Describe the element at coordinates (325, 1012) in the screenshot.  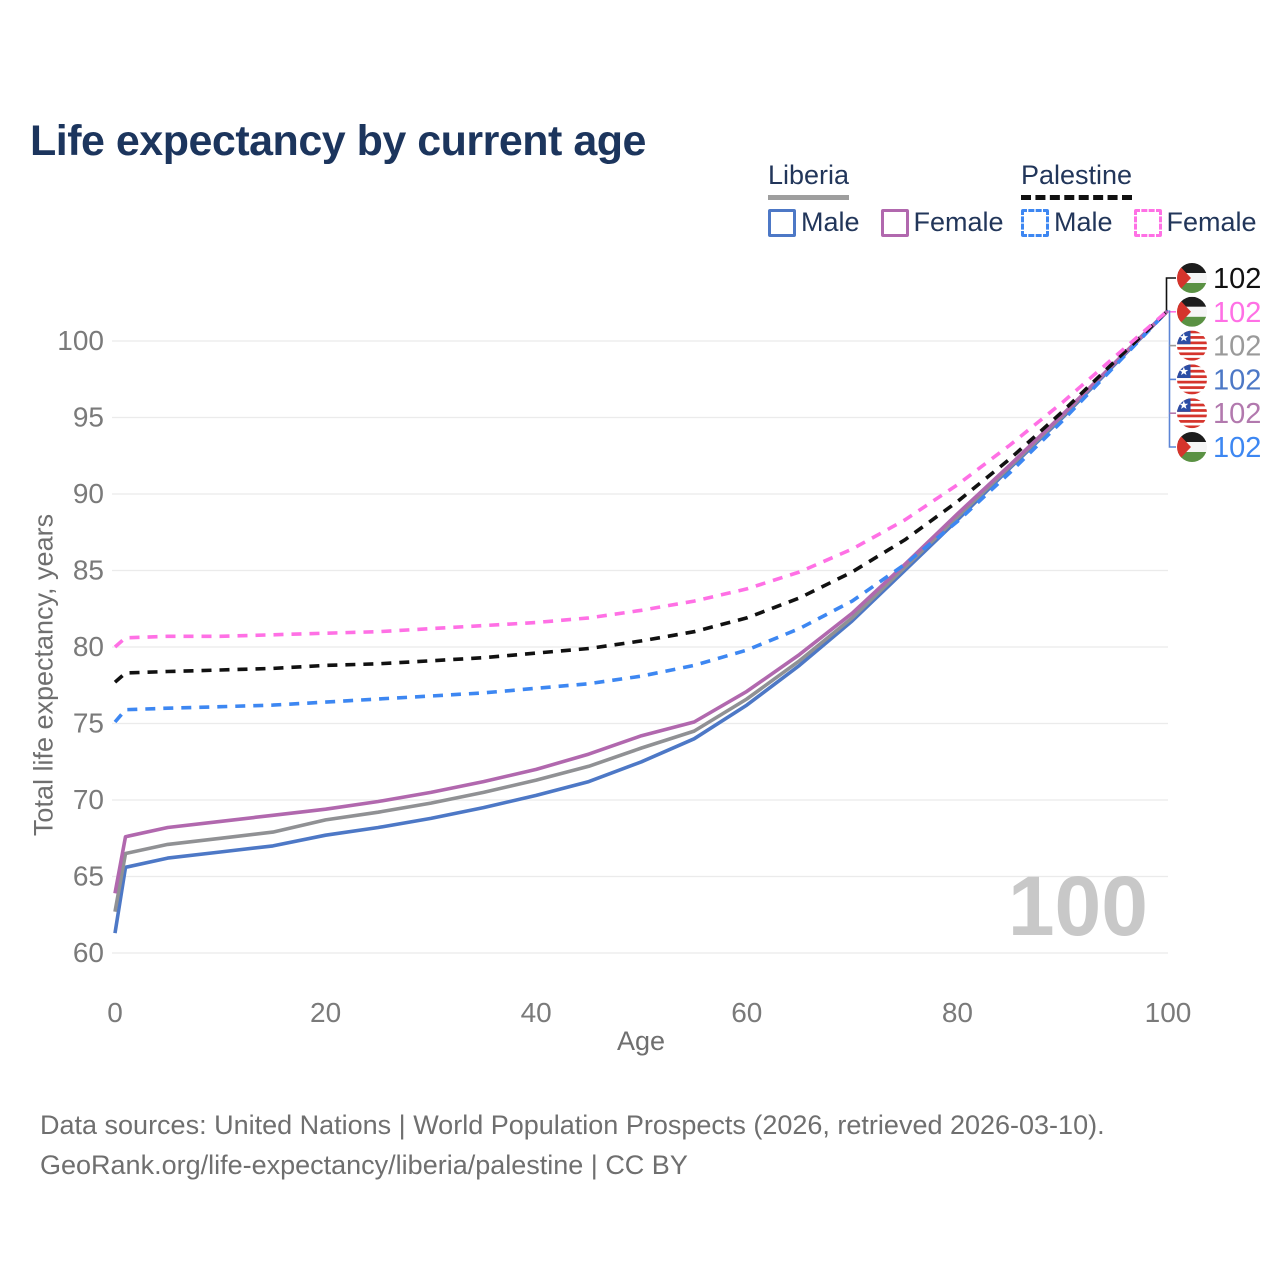
I see `x-tick-label-20: 20` at that location.